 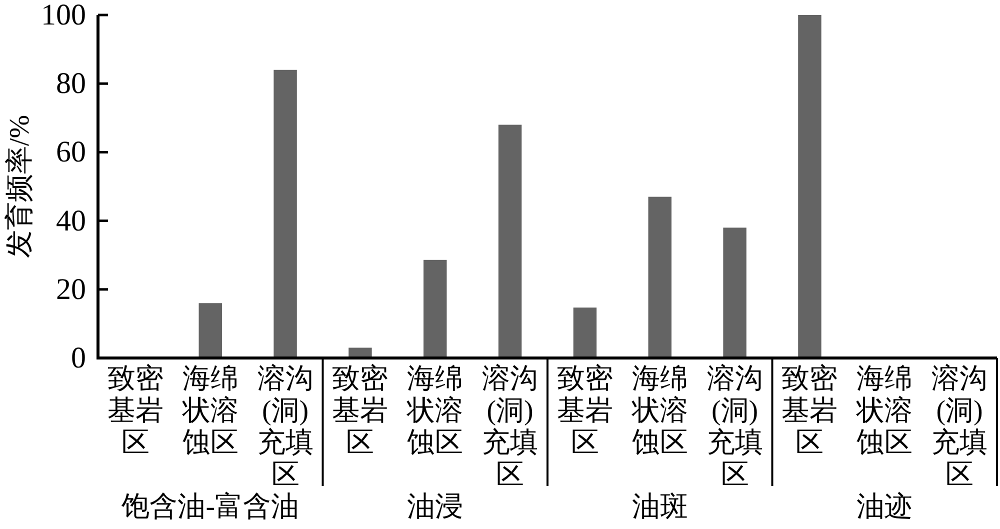 I want to click on y-tick-label: 0, so click(x=78, y=358).